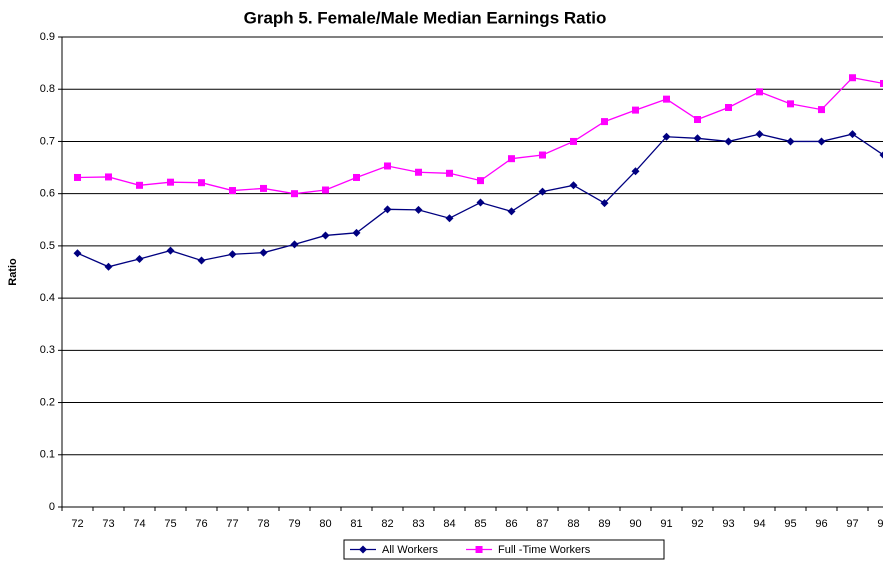 The width and height of the screenshot is (883, 562). What do you see at coordinates (821, 524) in the screenshot?
I see `x-tick-label: 96` at bounding box center [821, 524].